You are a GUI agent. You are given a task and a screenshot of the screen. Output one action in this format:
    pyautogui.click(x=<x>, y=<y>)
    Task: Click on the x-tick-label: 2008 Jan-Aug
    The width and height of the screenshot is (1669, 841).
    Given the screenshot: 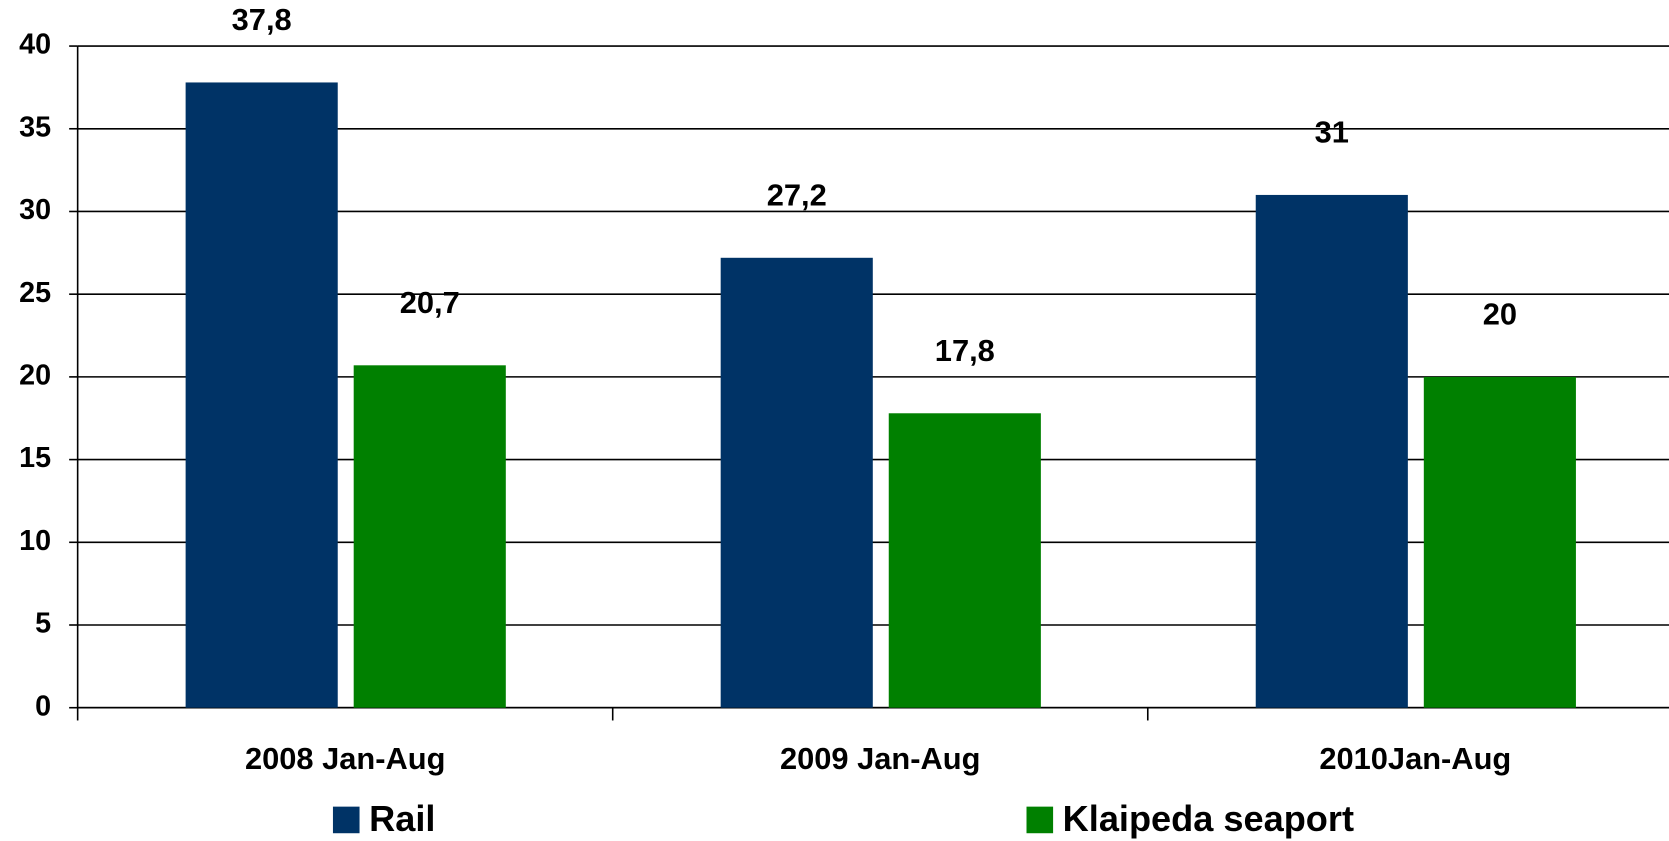 What is the action you would take?
    pyautogui.click(x=345, y=758)
    